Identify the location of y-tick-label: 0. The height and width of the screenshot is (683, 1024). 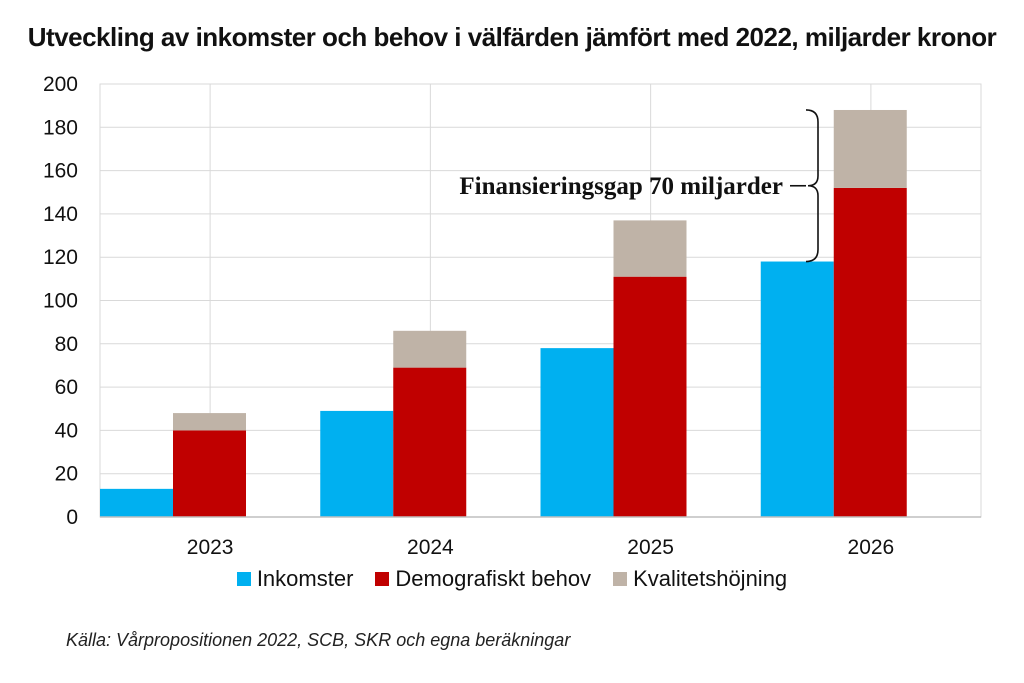
(72, 517).